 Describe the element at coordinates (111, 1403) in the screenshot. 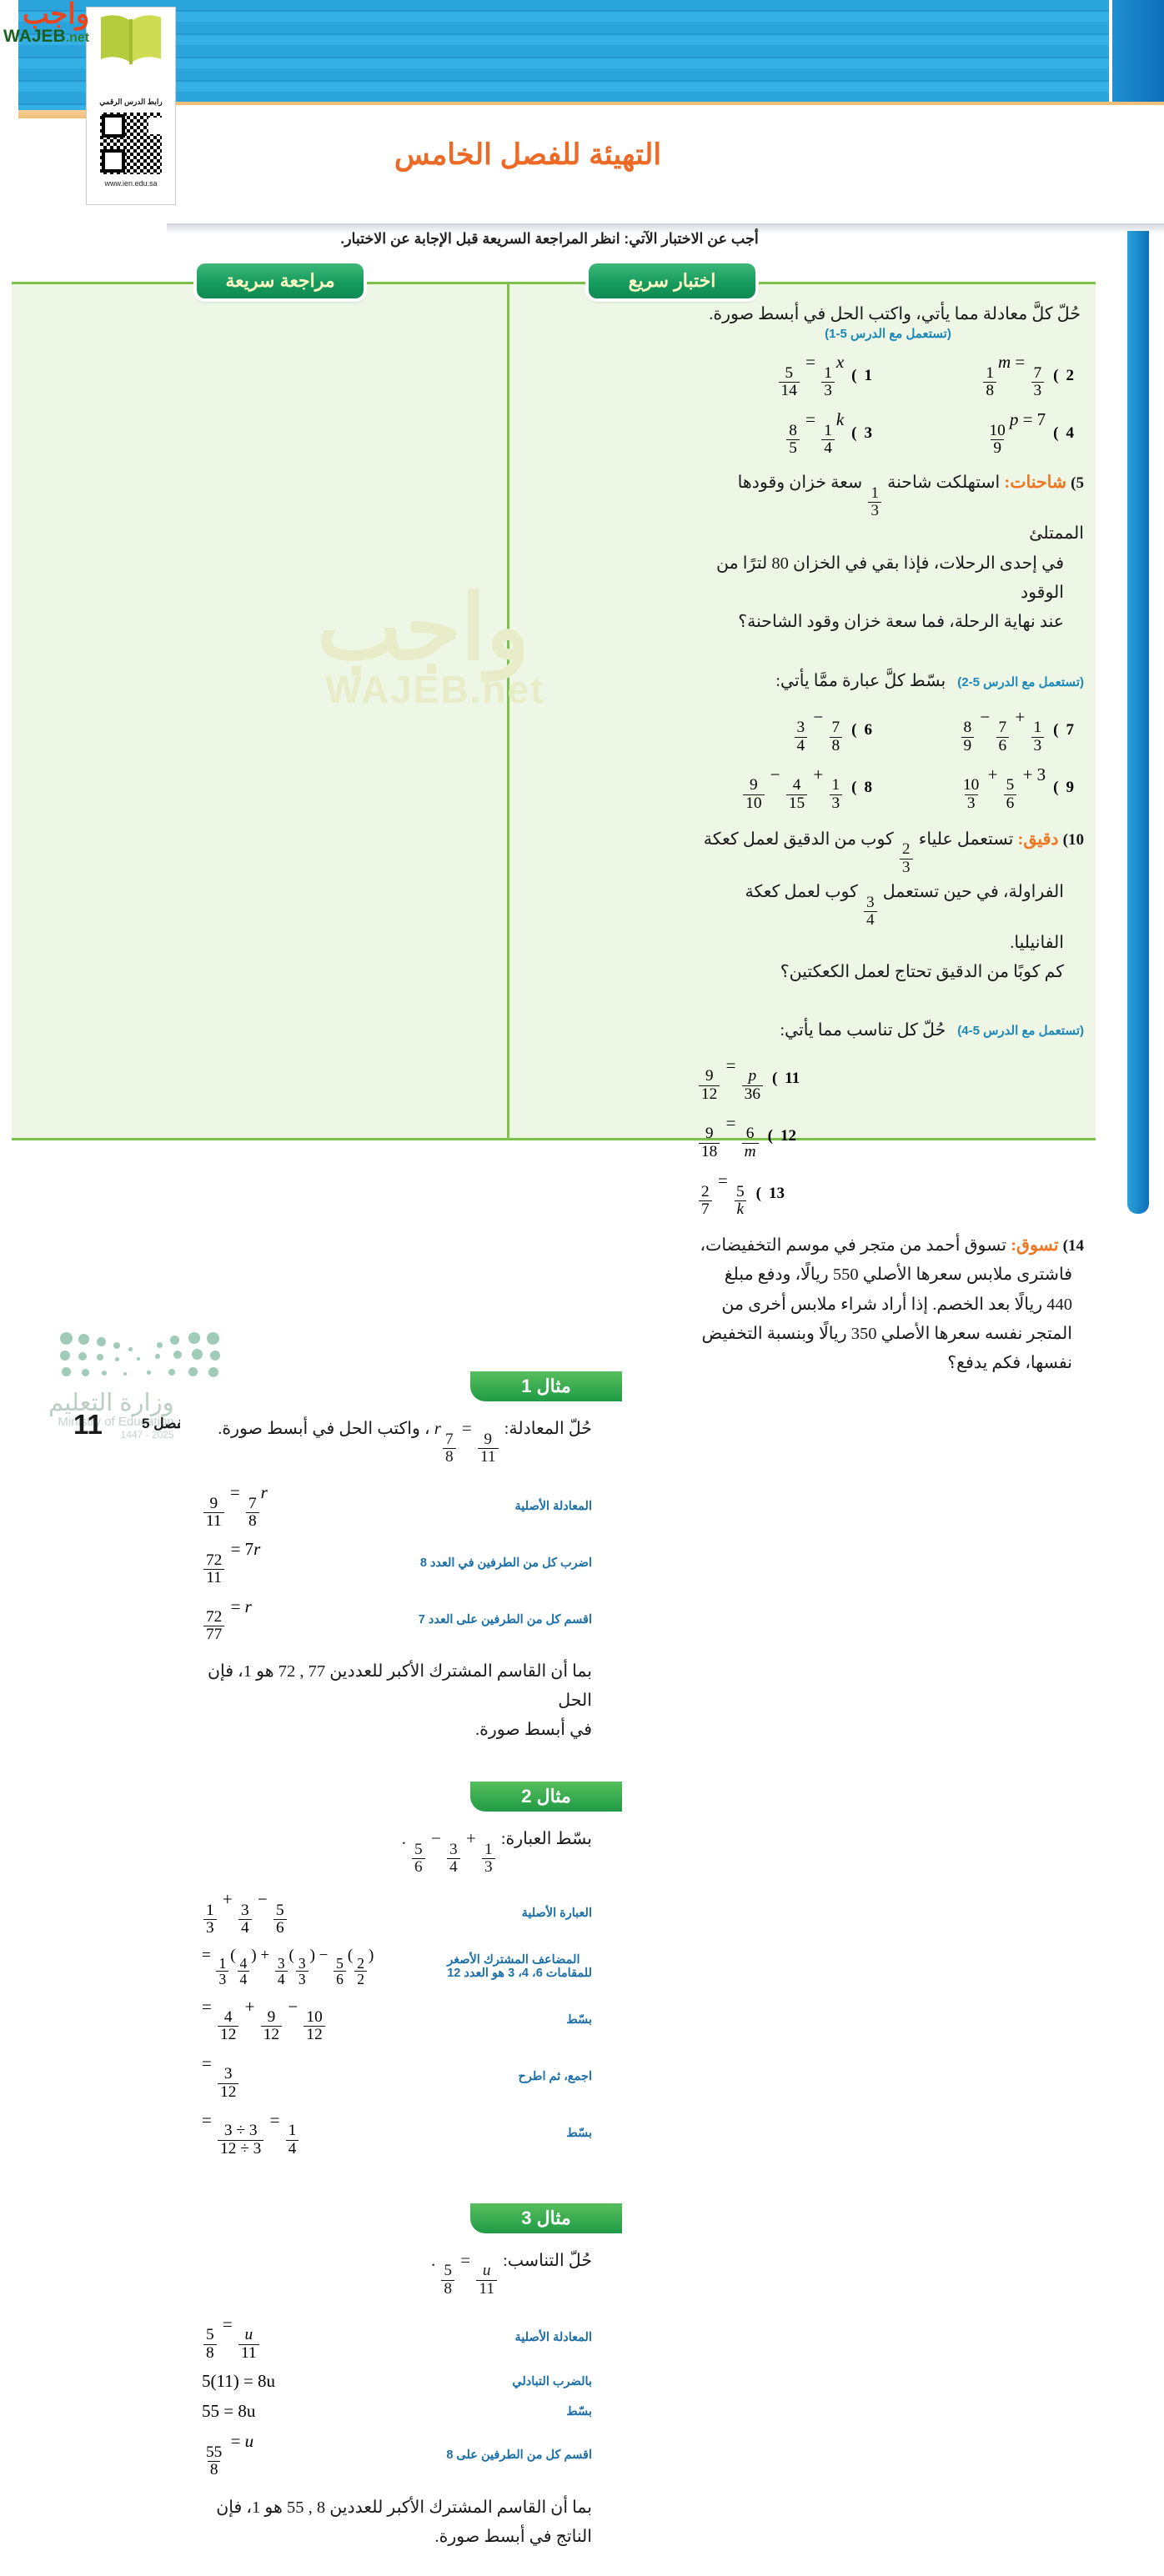

I see `ministry-name-arabic: وزارة التعليم` at that location.